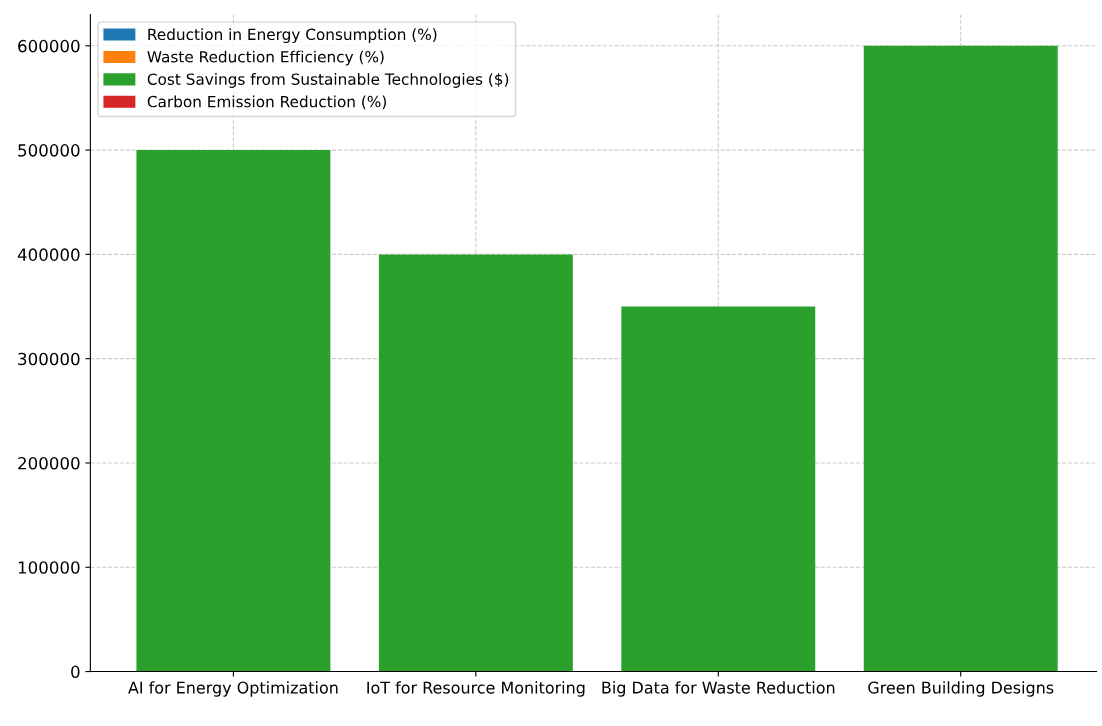 This screenshot has height=726, width=1102. I want to click on x-tick-label: Big Data for Waste Reduction, so click(718, 689).